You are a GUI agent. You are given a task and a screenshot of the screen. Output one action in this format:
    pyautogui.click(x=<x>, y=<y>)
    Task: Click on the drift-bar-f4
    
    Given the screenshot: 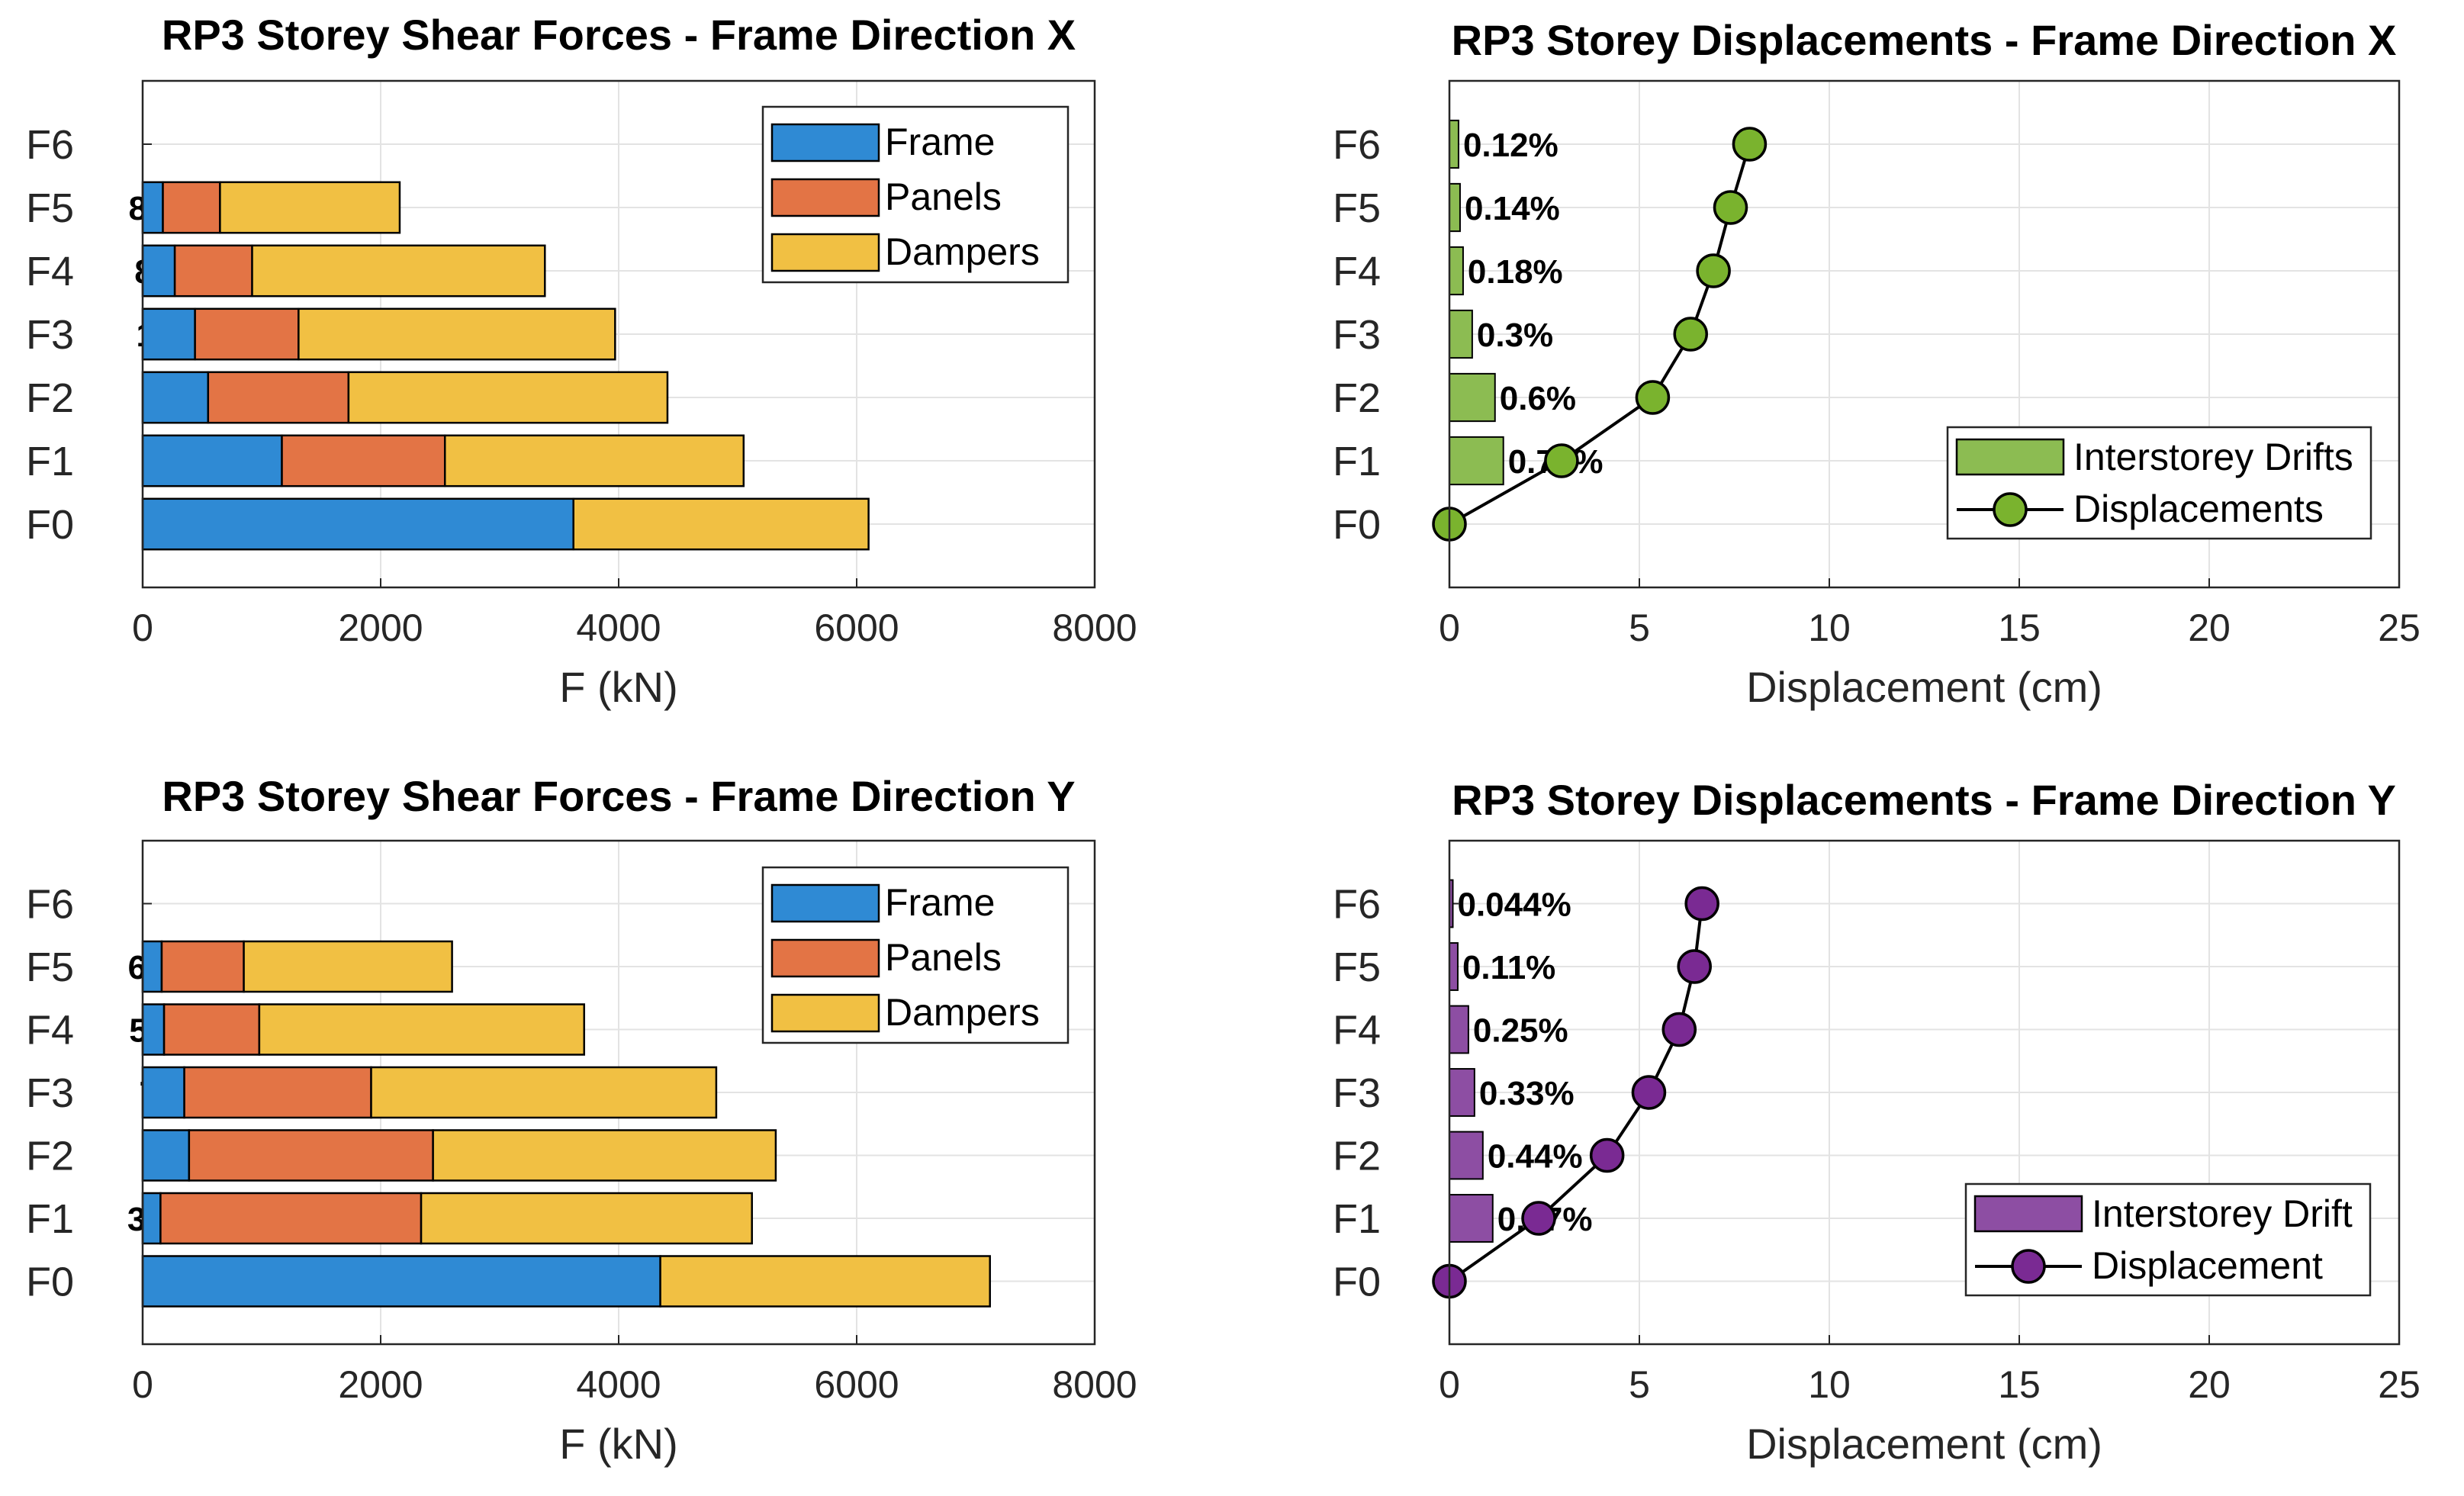 What is the action you would take?
    pyautogui.click(x=1459, y=1029)
    